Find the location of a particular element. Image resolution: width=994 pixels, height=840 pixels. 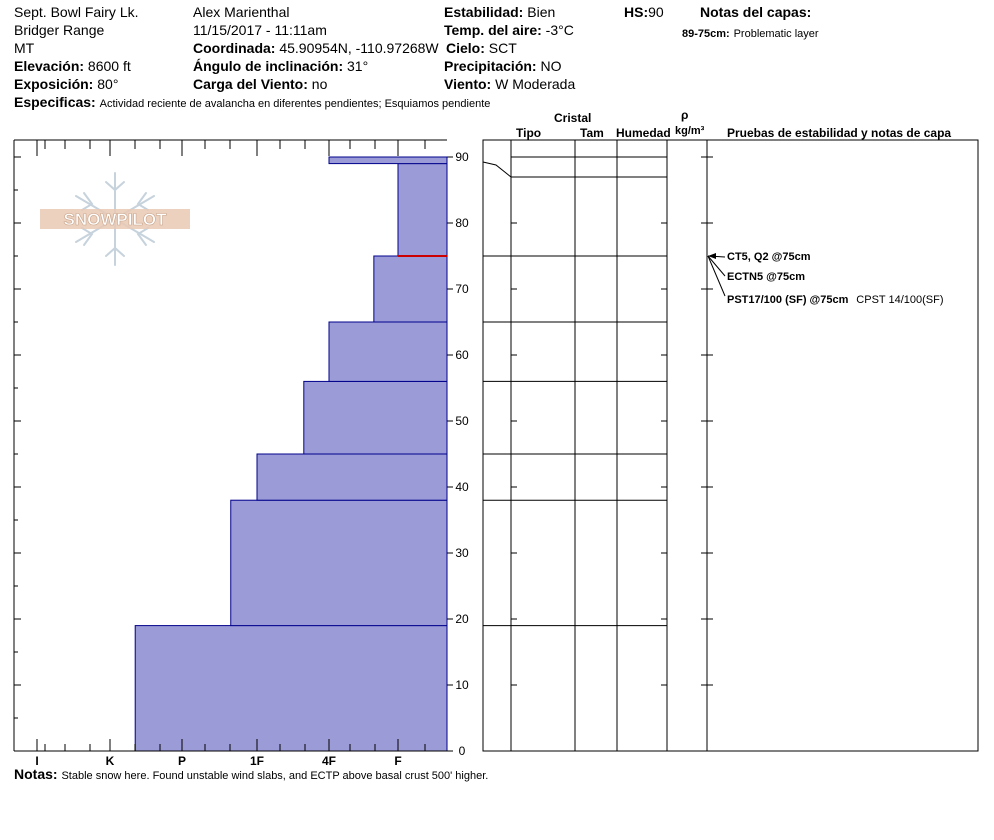

depth-tick-label: 30 is located at coordinates (462, 553).